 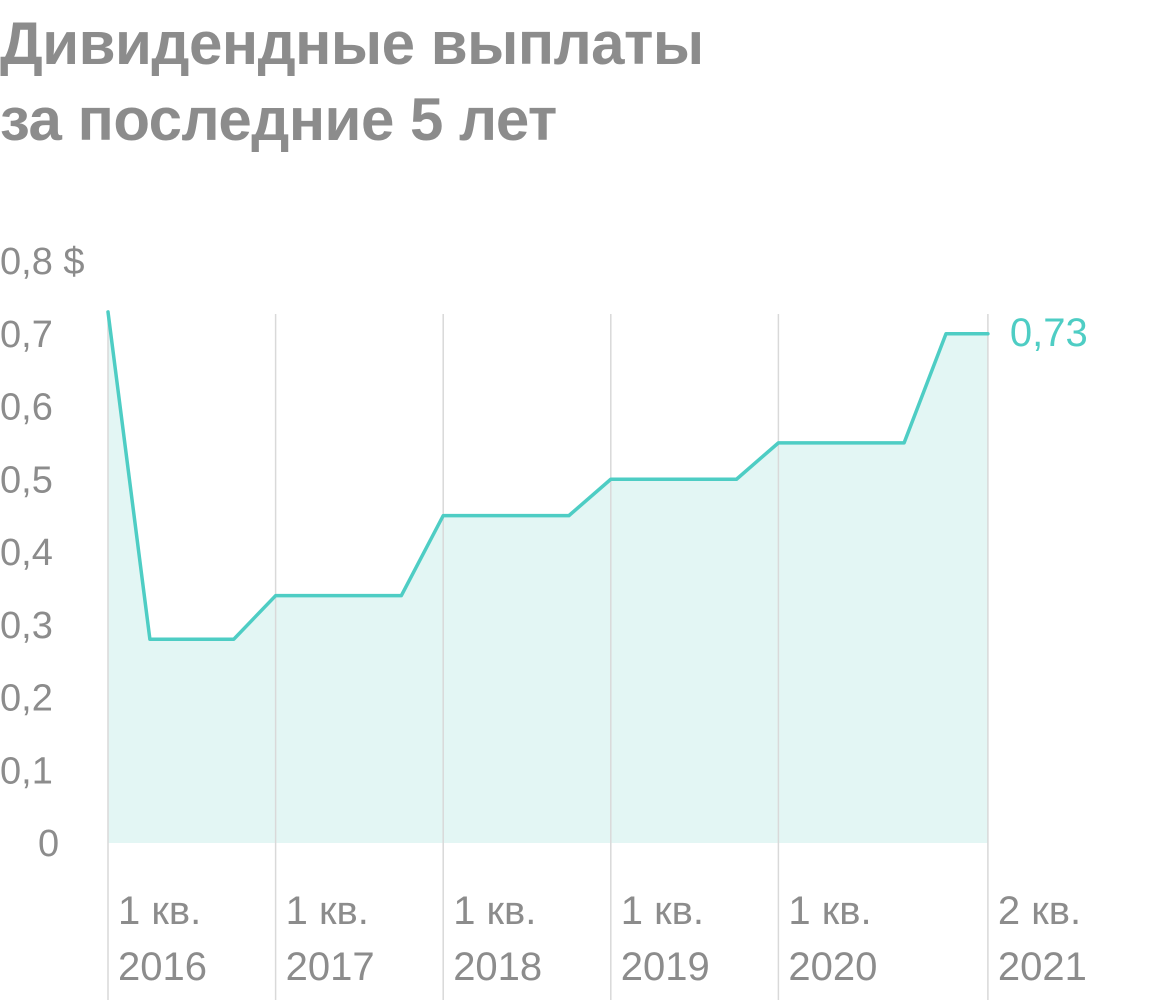 What do you see at coordinates (662, 911) in the screenshot?
I see `x-tick-label-3-line1: 1 кв.` at bounding box center [662, 911].